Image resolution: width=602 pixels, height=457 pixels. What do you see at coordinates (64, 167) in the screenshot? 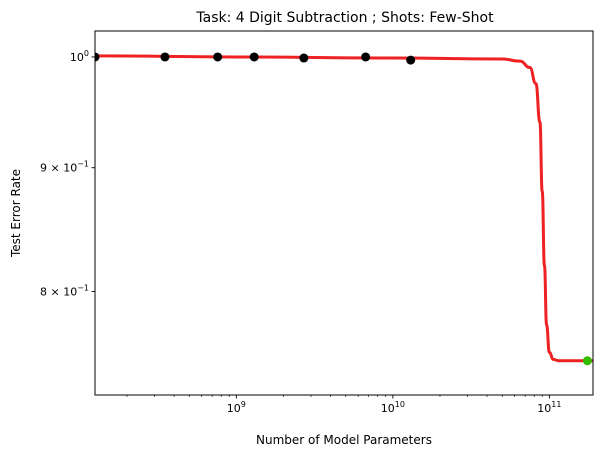
I see `y-tick-label: 9 × 10⁻¹` at bounding box center [64, 167].